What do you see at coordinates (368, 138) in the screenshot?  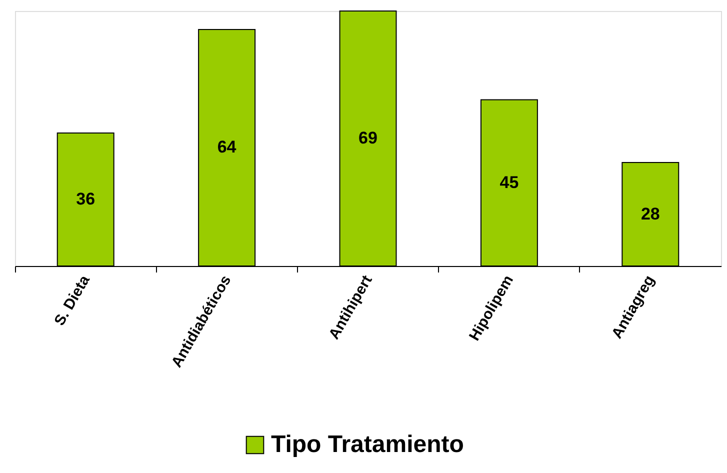 I see `data-label: 69` at bounding box center [368, 138].